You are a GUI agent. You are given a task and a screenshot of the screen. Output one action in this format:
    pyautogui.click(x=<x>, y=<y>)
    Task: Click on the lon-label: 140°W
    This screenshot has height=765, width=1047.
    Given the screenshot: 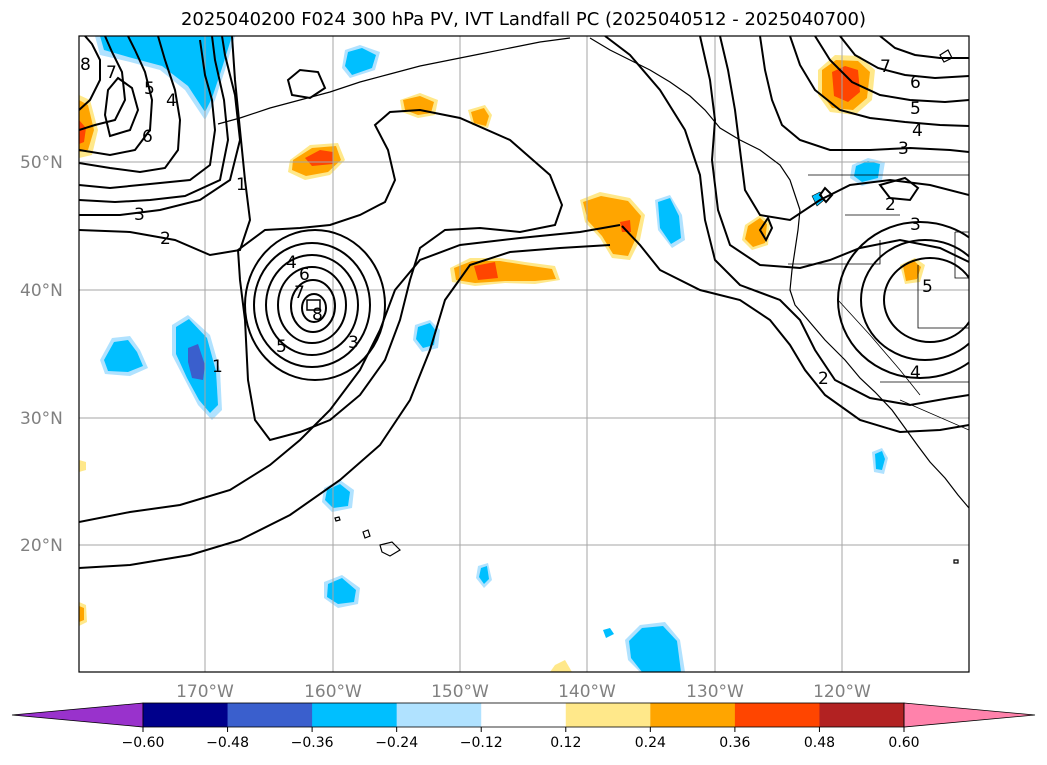 What is the action you would take?
    pyautogui.click(x=587, y=692)
    